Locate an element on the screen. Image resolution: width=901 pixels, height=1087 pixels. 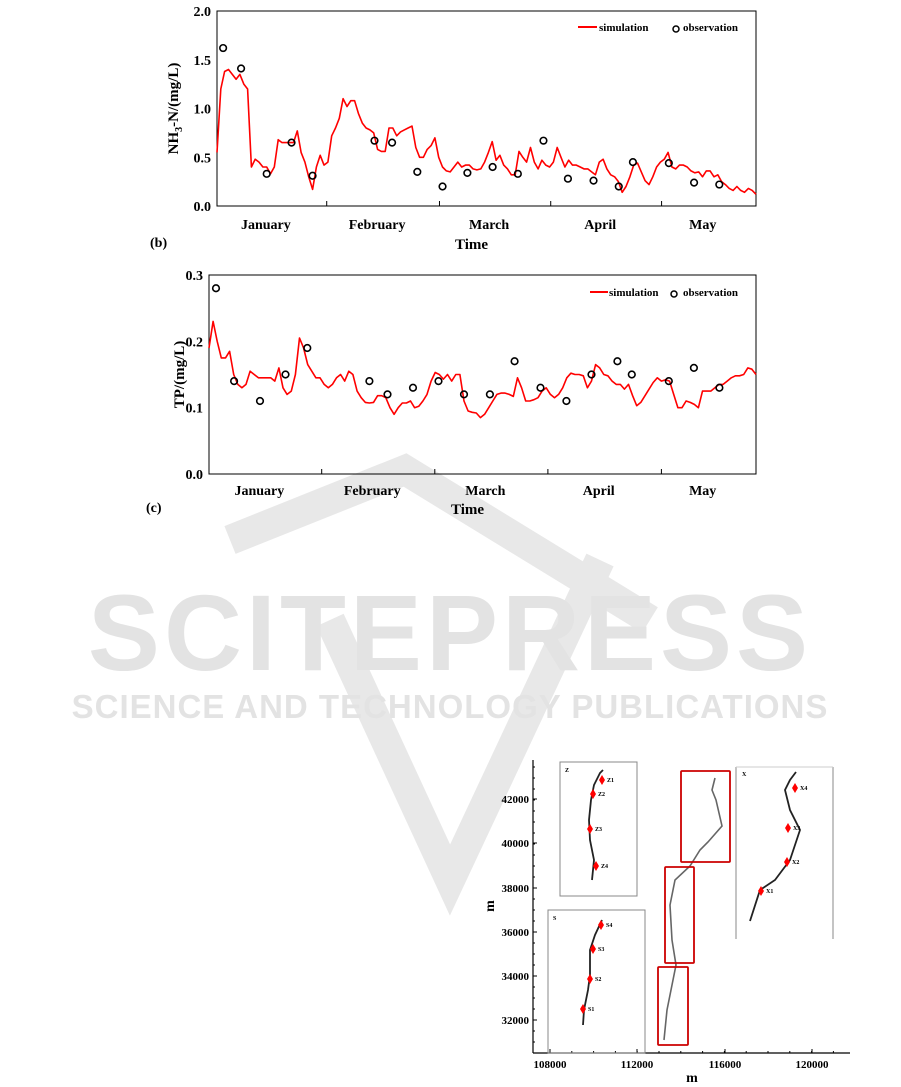
x-tick-label: 108000 is located at coordinates (551, 1065).